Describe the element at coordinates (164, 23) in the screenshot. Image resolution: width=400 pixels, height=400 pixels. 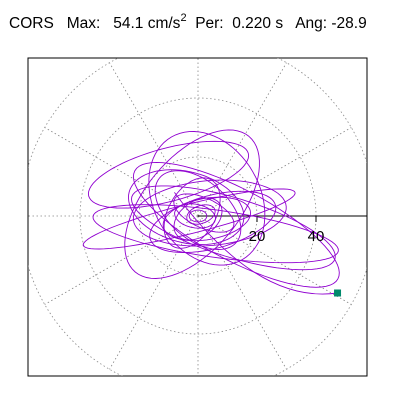
I see `max-unit: cm/s` at that location.